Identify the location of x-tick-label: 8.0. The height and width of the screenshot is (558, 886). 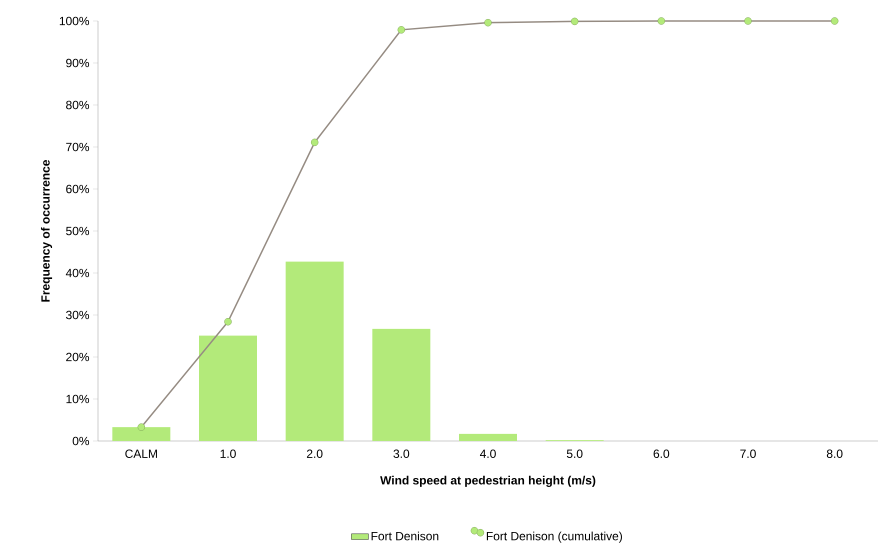
(834, 454).